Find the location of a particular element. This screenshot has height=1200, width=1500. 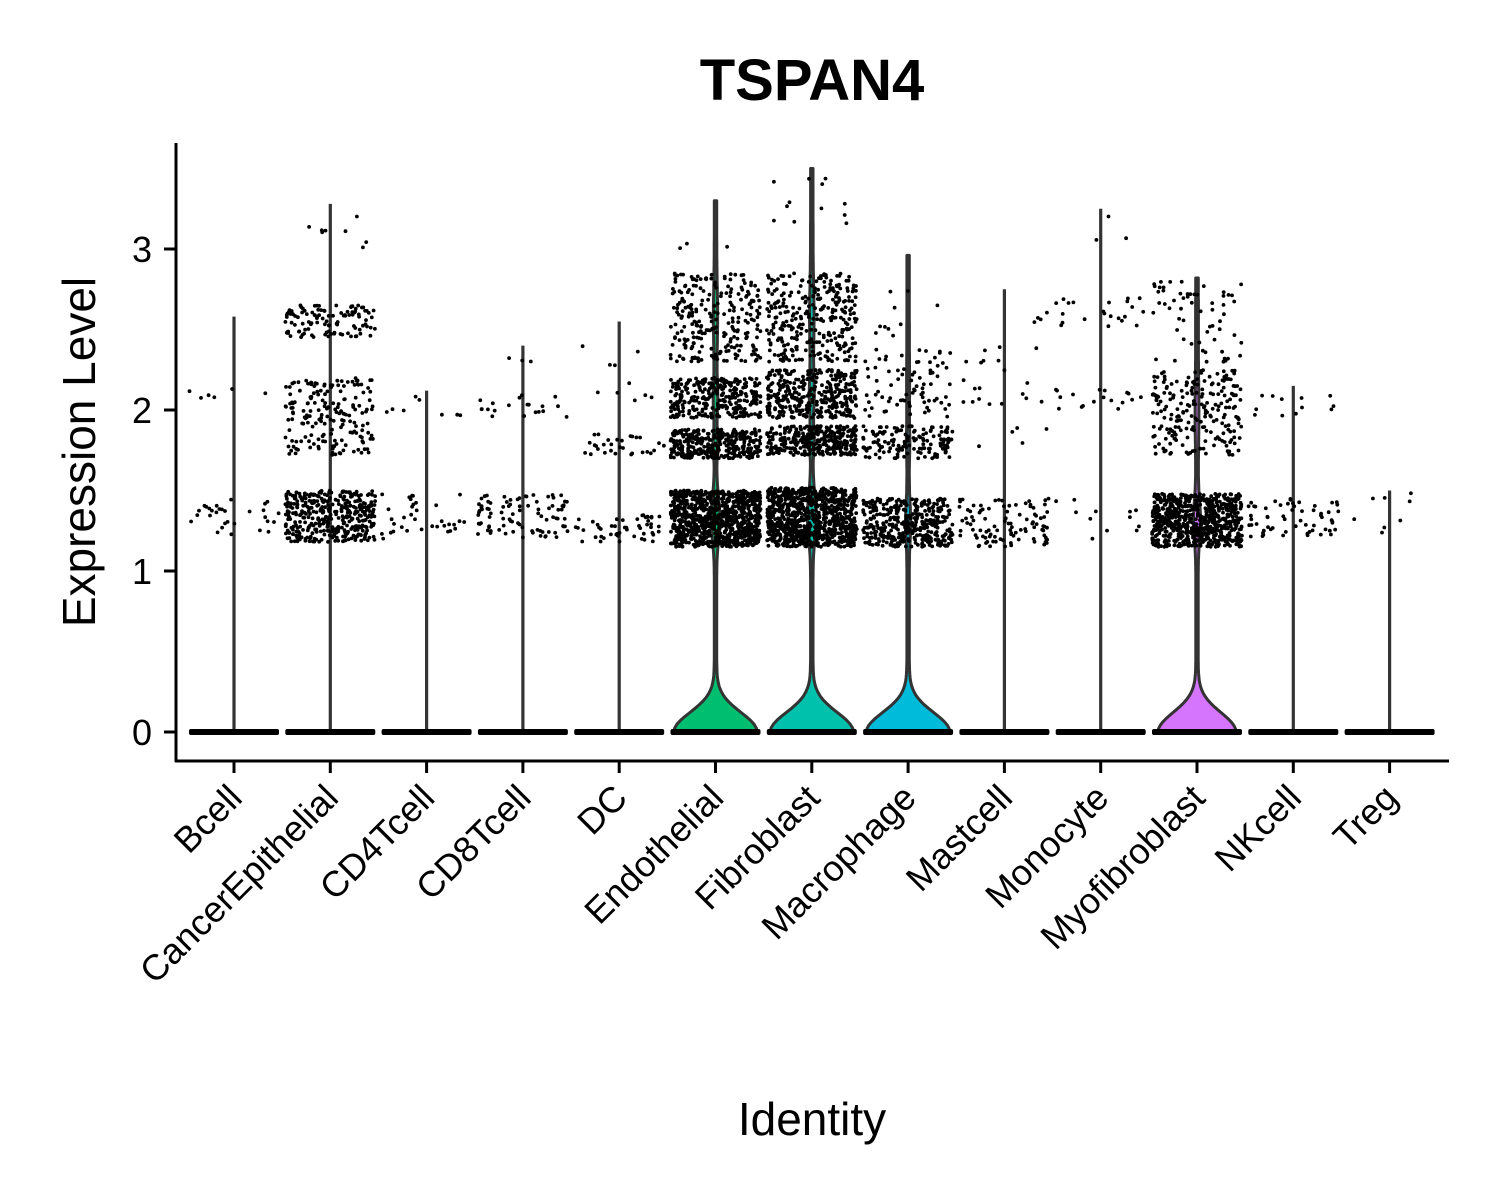

violin-group-Macrophage is located at coordinates (908, 494).